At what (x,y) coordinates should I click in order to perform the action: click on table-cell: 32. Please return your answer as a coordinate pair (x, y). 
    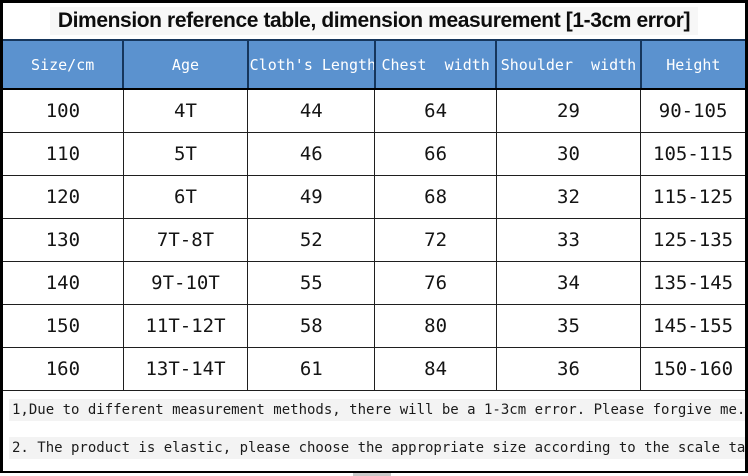
    Looking at the image, I should click on (568, 196).